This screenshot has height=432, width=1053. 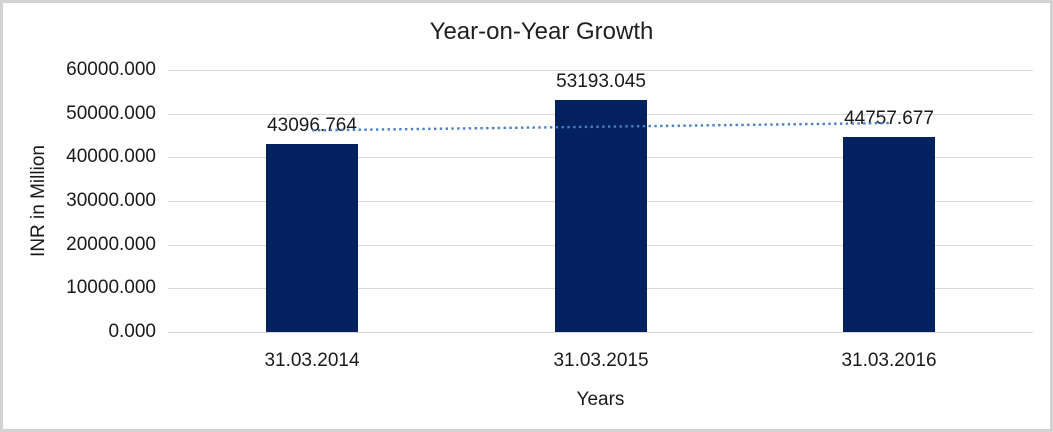 I want to click on y-tick-label: 10000.000, so click(x=111, y=287).